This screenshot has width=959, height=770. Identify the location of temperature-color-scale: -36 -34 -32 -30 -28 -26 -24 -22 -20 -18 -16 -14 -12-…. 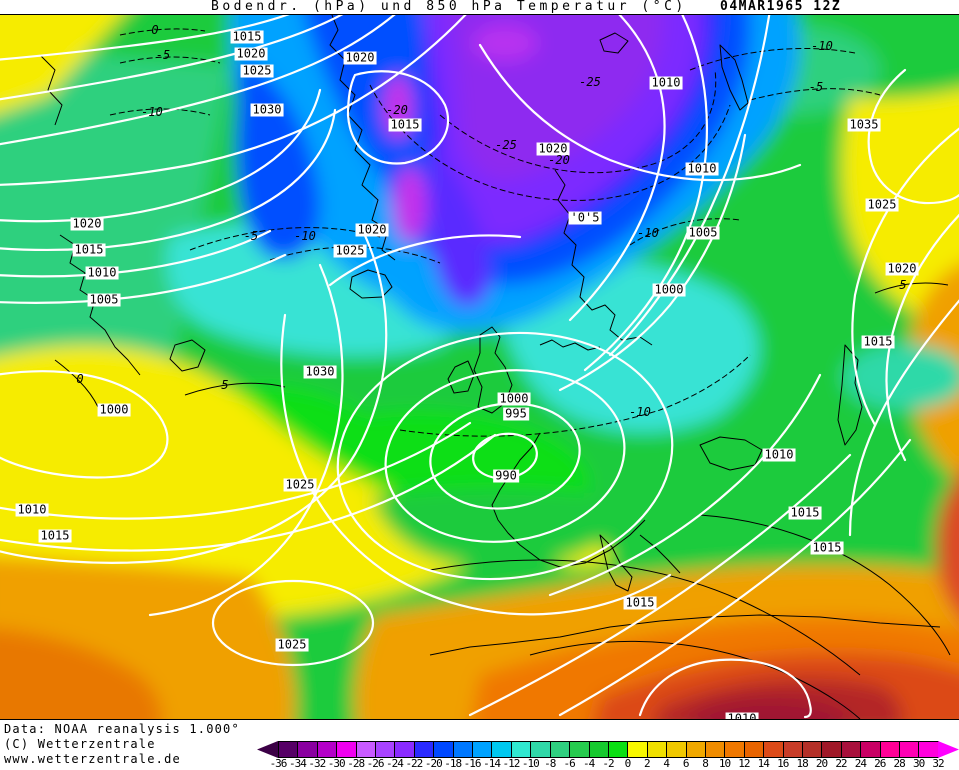
(608, 755).